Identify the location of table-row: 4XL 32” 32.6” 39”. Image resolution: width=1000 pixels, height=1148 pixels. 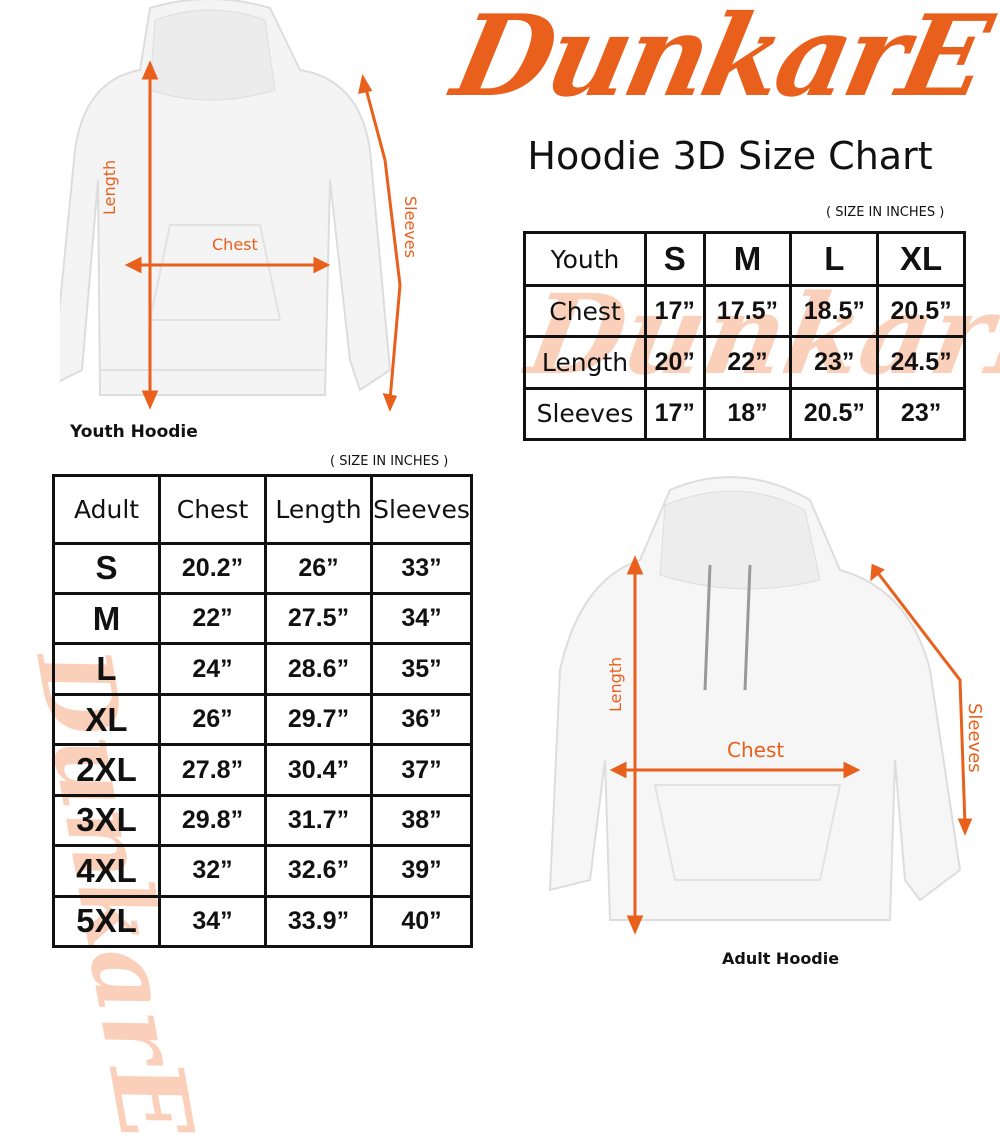
(262, 871).